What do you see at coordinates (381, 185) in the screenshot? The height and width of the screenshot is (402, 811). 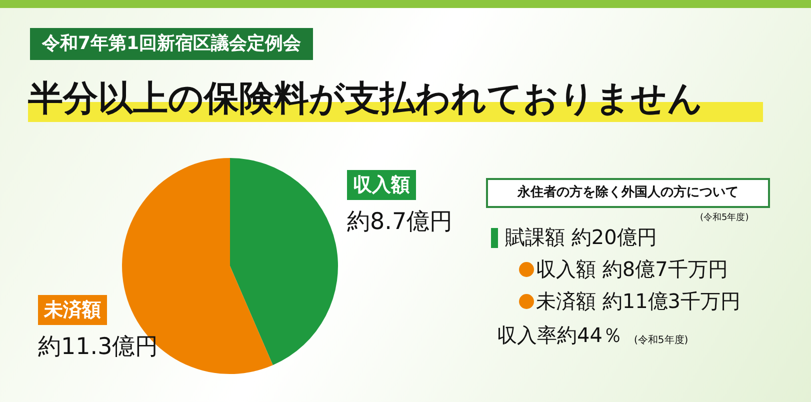 I see `slice-label: 収入額` at bounding box center [381, 185].